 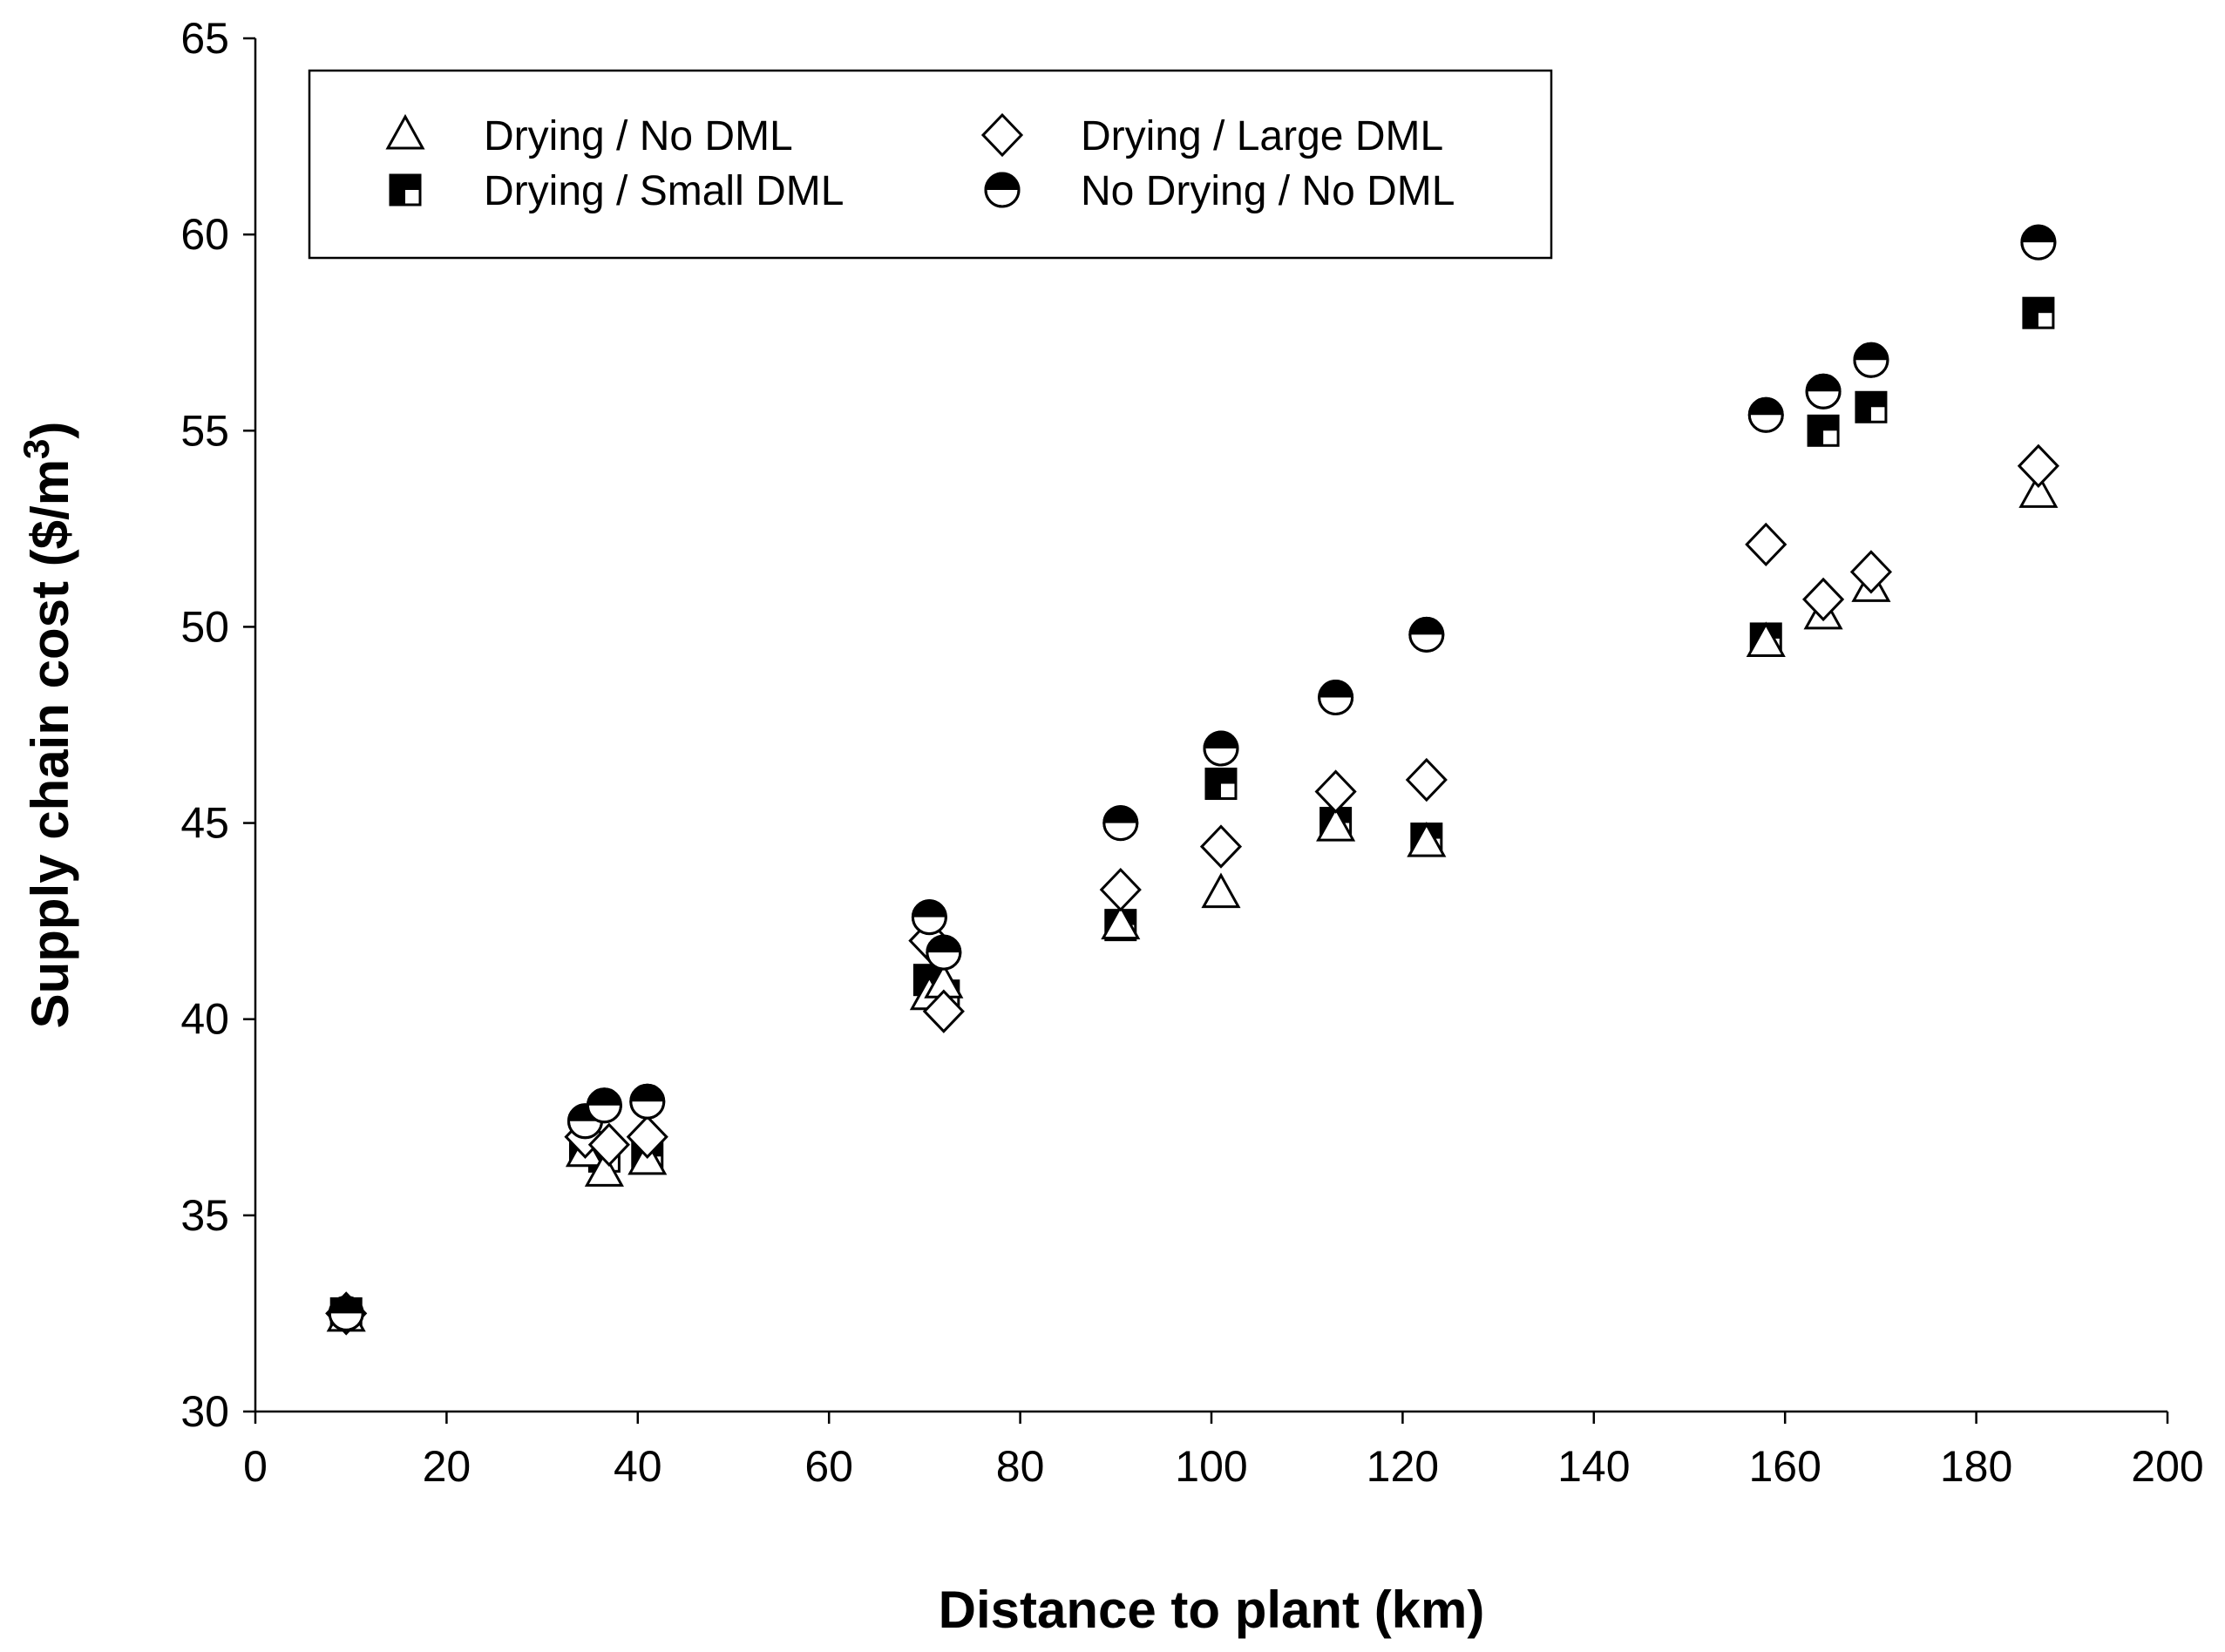 I want to click on legend-label: Drying / Small DML, so click(x=664, y=191).